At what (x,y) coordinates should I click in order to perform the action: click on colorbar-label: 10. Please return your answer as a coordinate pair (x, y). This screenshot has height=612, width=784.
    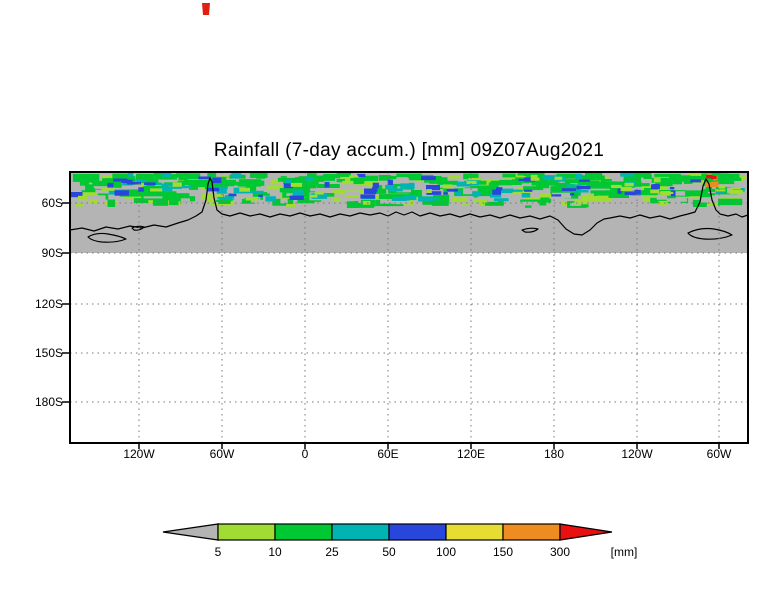
    Looking at the image, I should click on (275, 552).